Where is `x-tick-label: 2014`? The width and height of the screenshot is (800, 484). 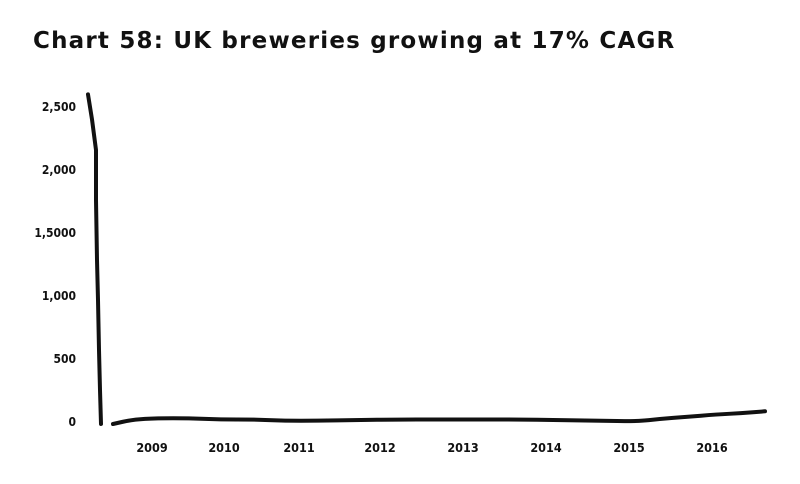
x-tick-label: 2014 is located at coordinates (545, 447).